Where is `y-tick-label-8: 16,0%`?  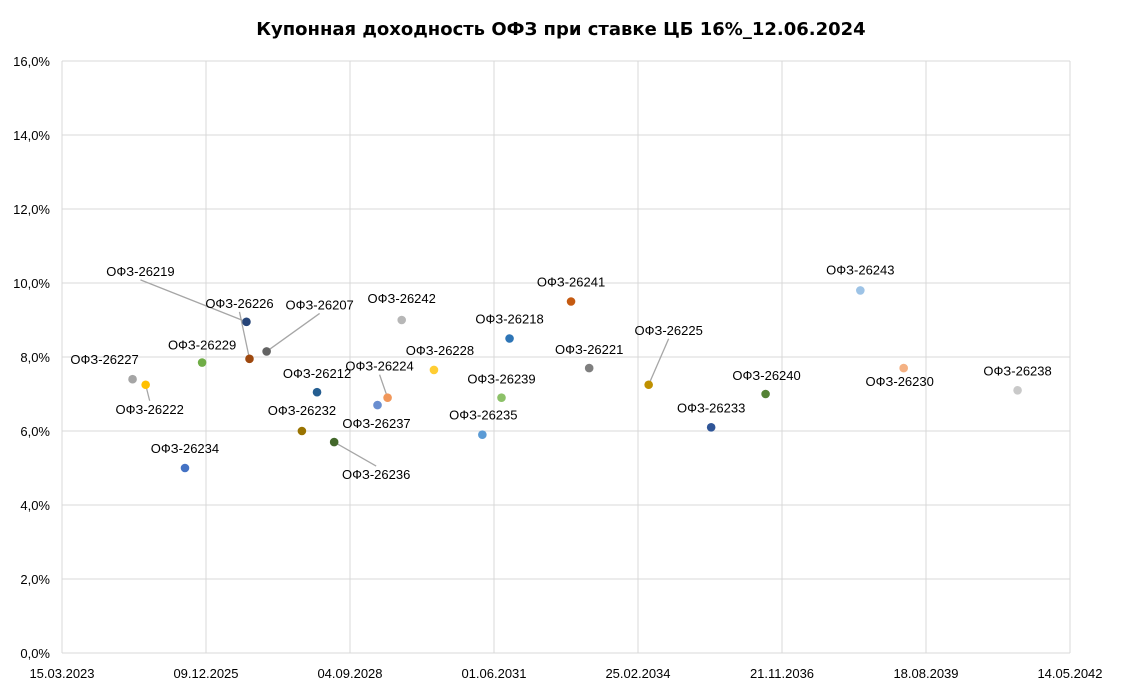 y-tick-label-8: 16,0% is located at coordinates (31, 61).